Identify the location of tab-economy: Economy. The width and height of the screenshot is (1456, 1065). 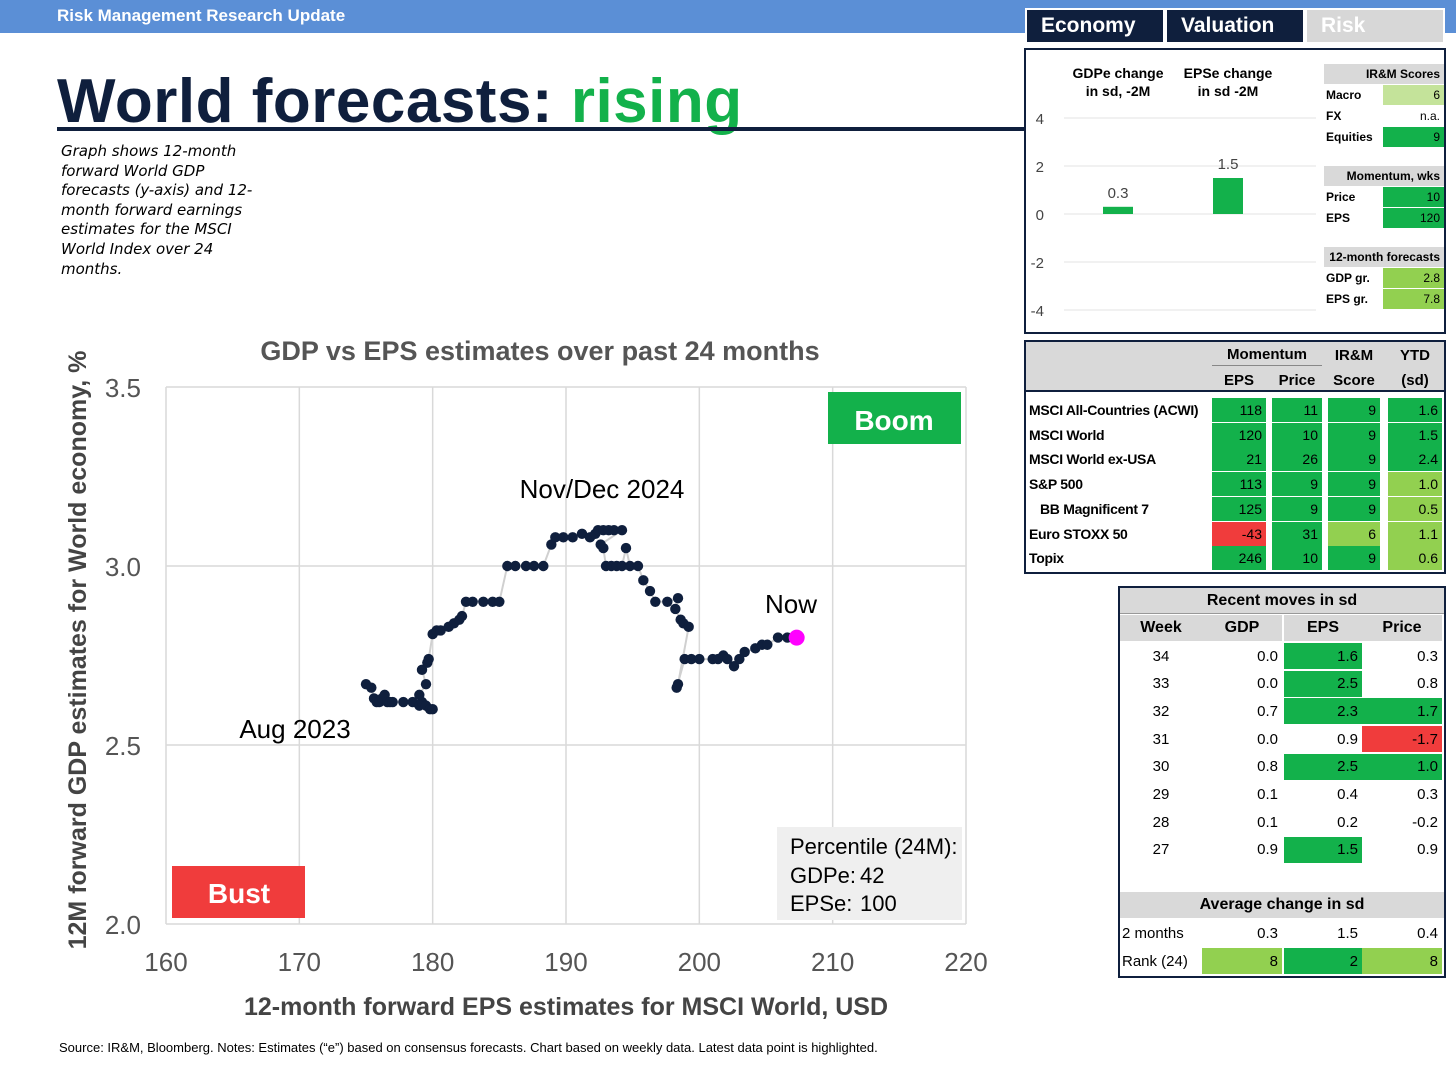
(1095, 26).